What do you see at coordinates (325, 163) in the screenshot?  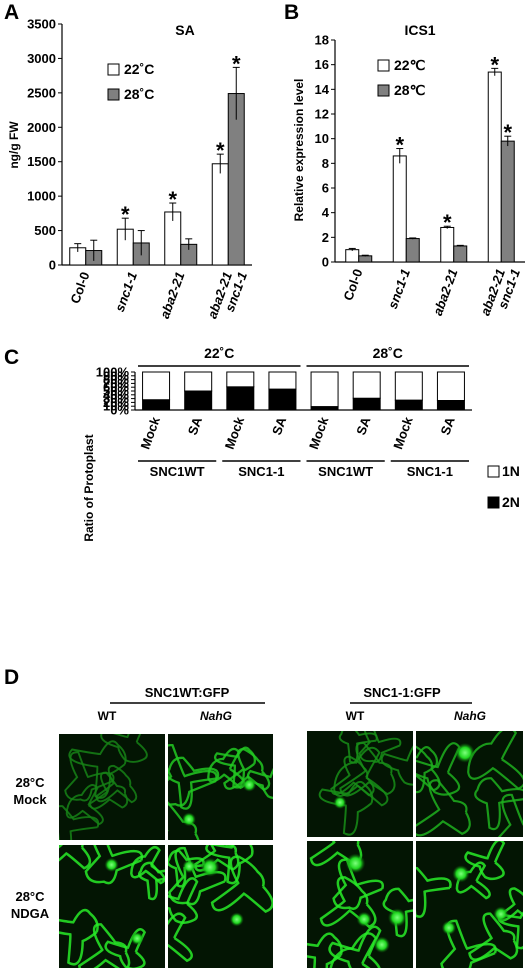 I see `b-ytick-label: 8` at bounding box center [325, 163].